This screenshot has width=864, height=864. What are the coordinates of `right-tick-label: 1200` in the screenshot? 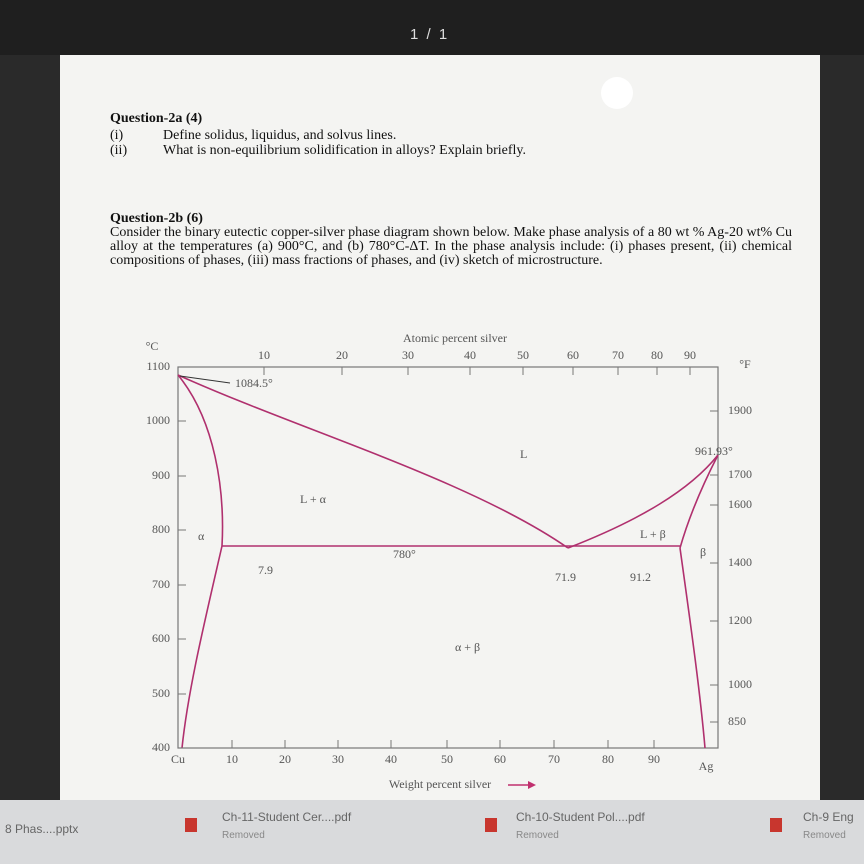 It's located at (740, 620).